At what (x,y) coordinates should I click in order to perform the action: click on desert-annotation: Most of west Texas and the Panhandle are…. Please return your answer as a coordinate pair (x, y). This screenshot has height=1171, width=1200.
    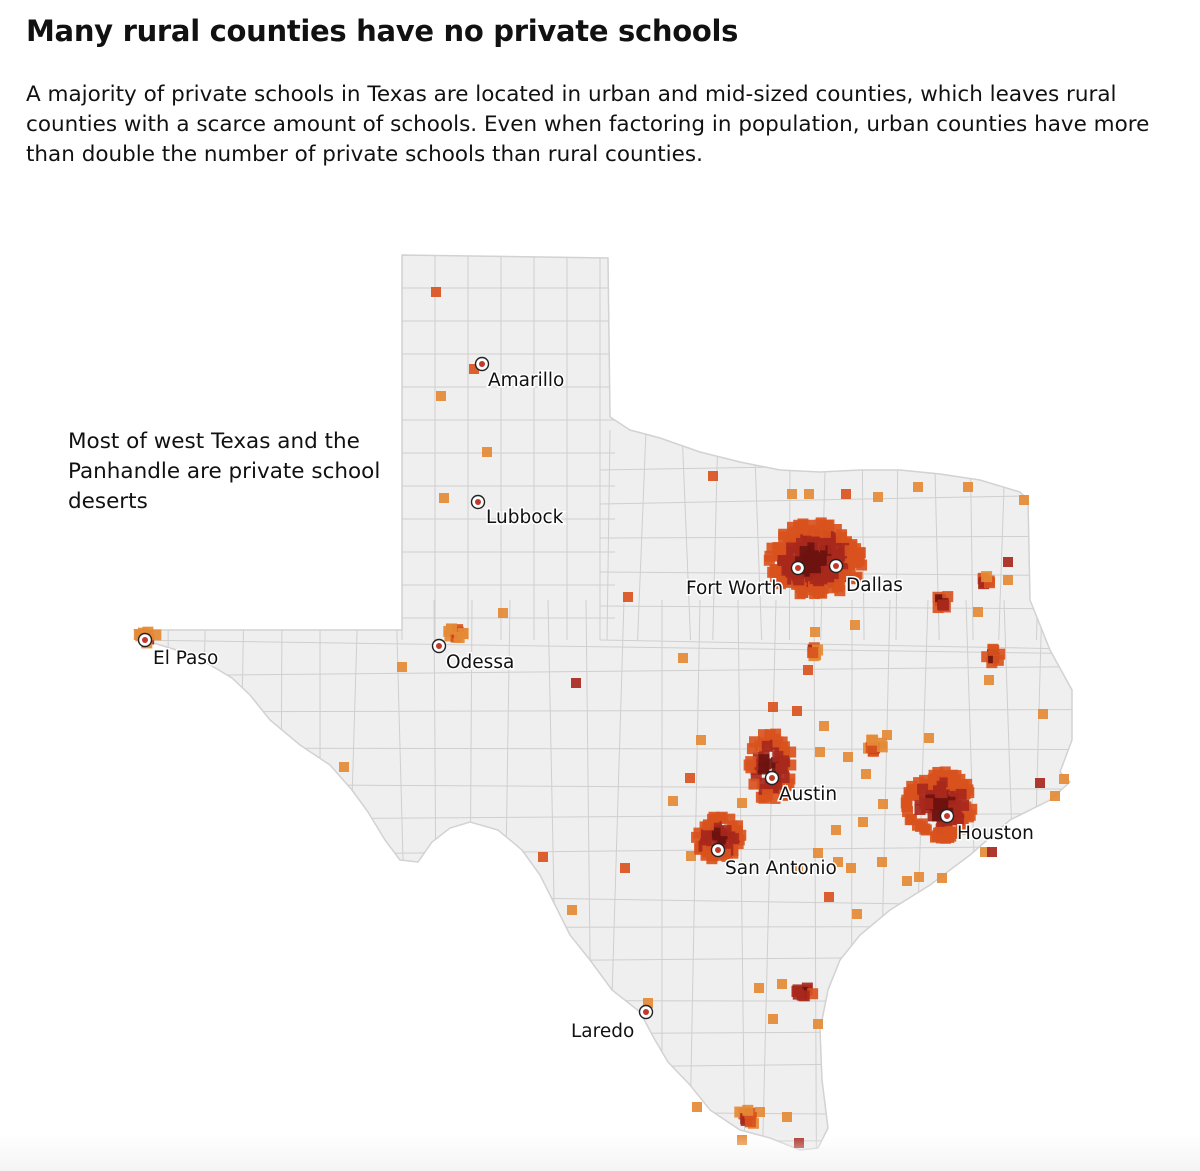
    Looking at the image, I should click on (224, 471).